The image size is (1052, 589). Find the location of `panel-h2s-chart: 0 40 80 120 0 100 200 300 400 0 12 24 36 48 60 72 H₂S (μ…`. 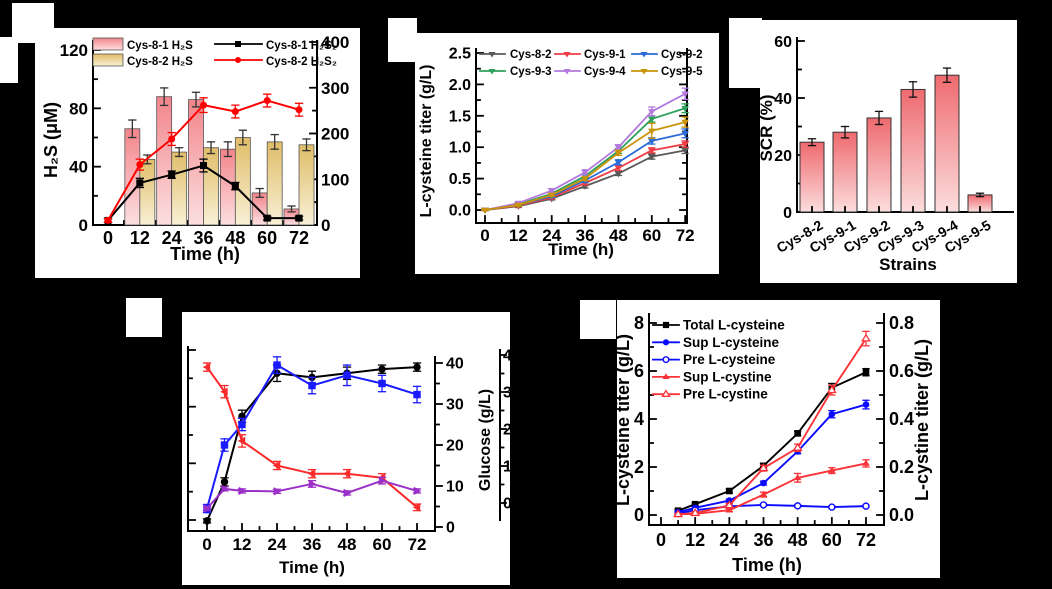

panel-h2s-chart: 0 40 80 120 0 100 200 300 400 0 12 24 36 48 60 72 H₂S (μ… is located at coordinates (197, 153).